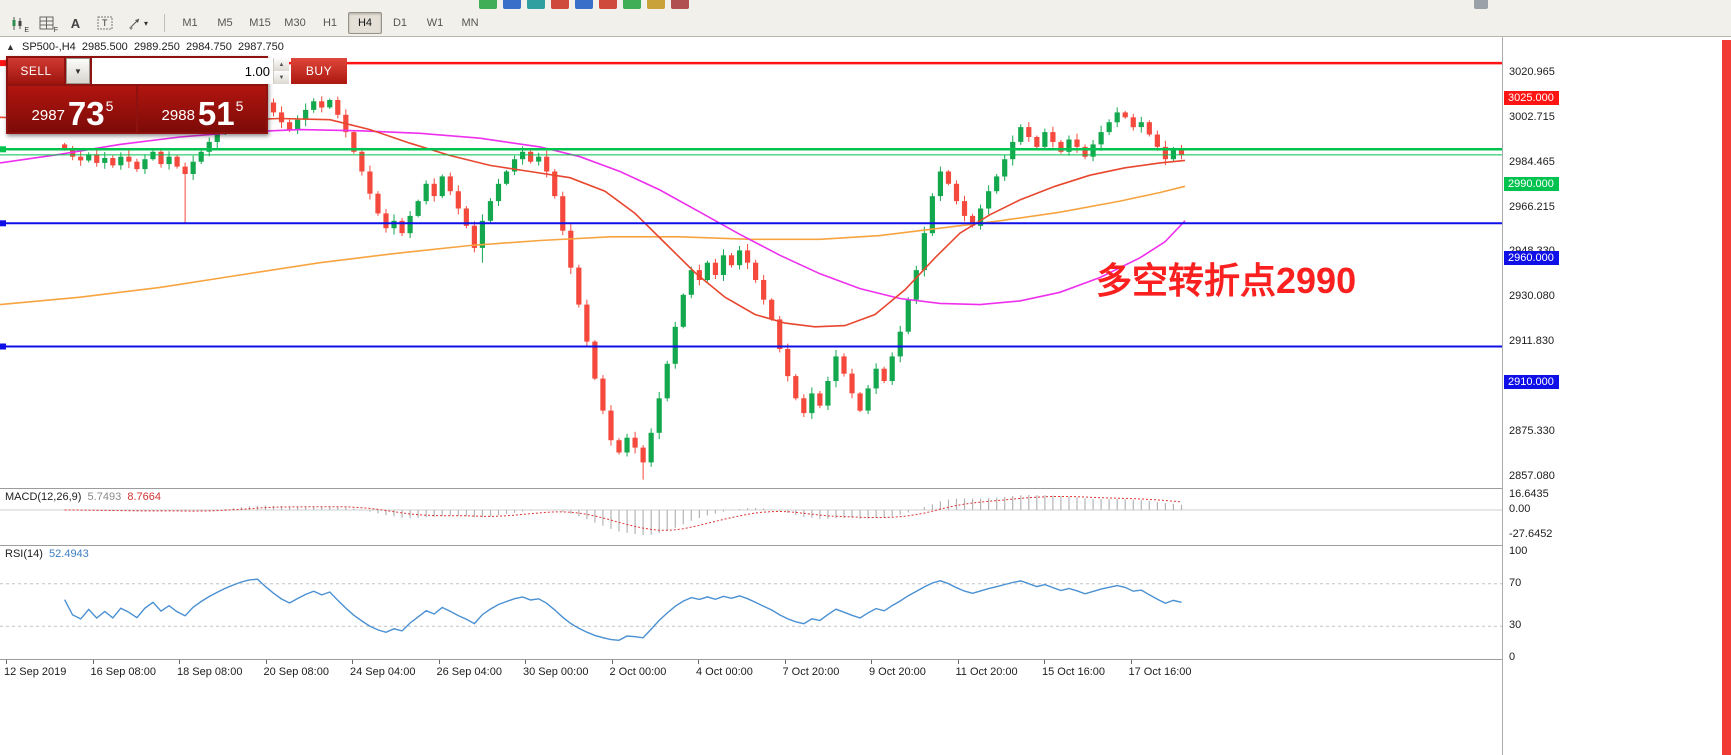 The height and width of the screenshot is (755, 1731). I want to click on time-axis-label: 12 Sep 2019, so click(35, 672).